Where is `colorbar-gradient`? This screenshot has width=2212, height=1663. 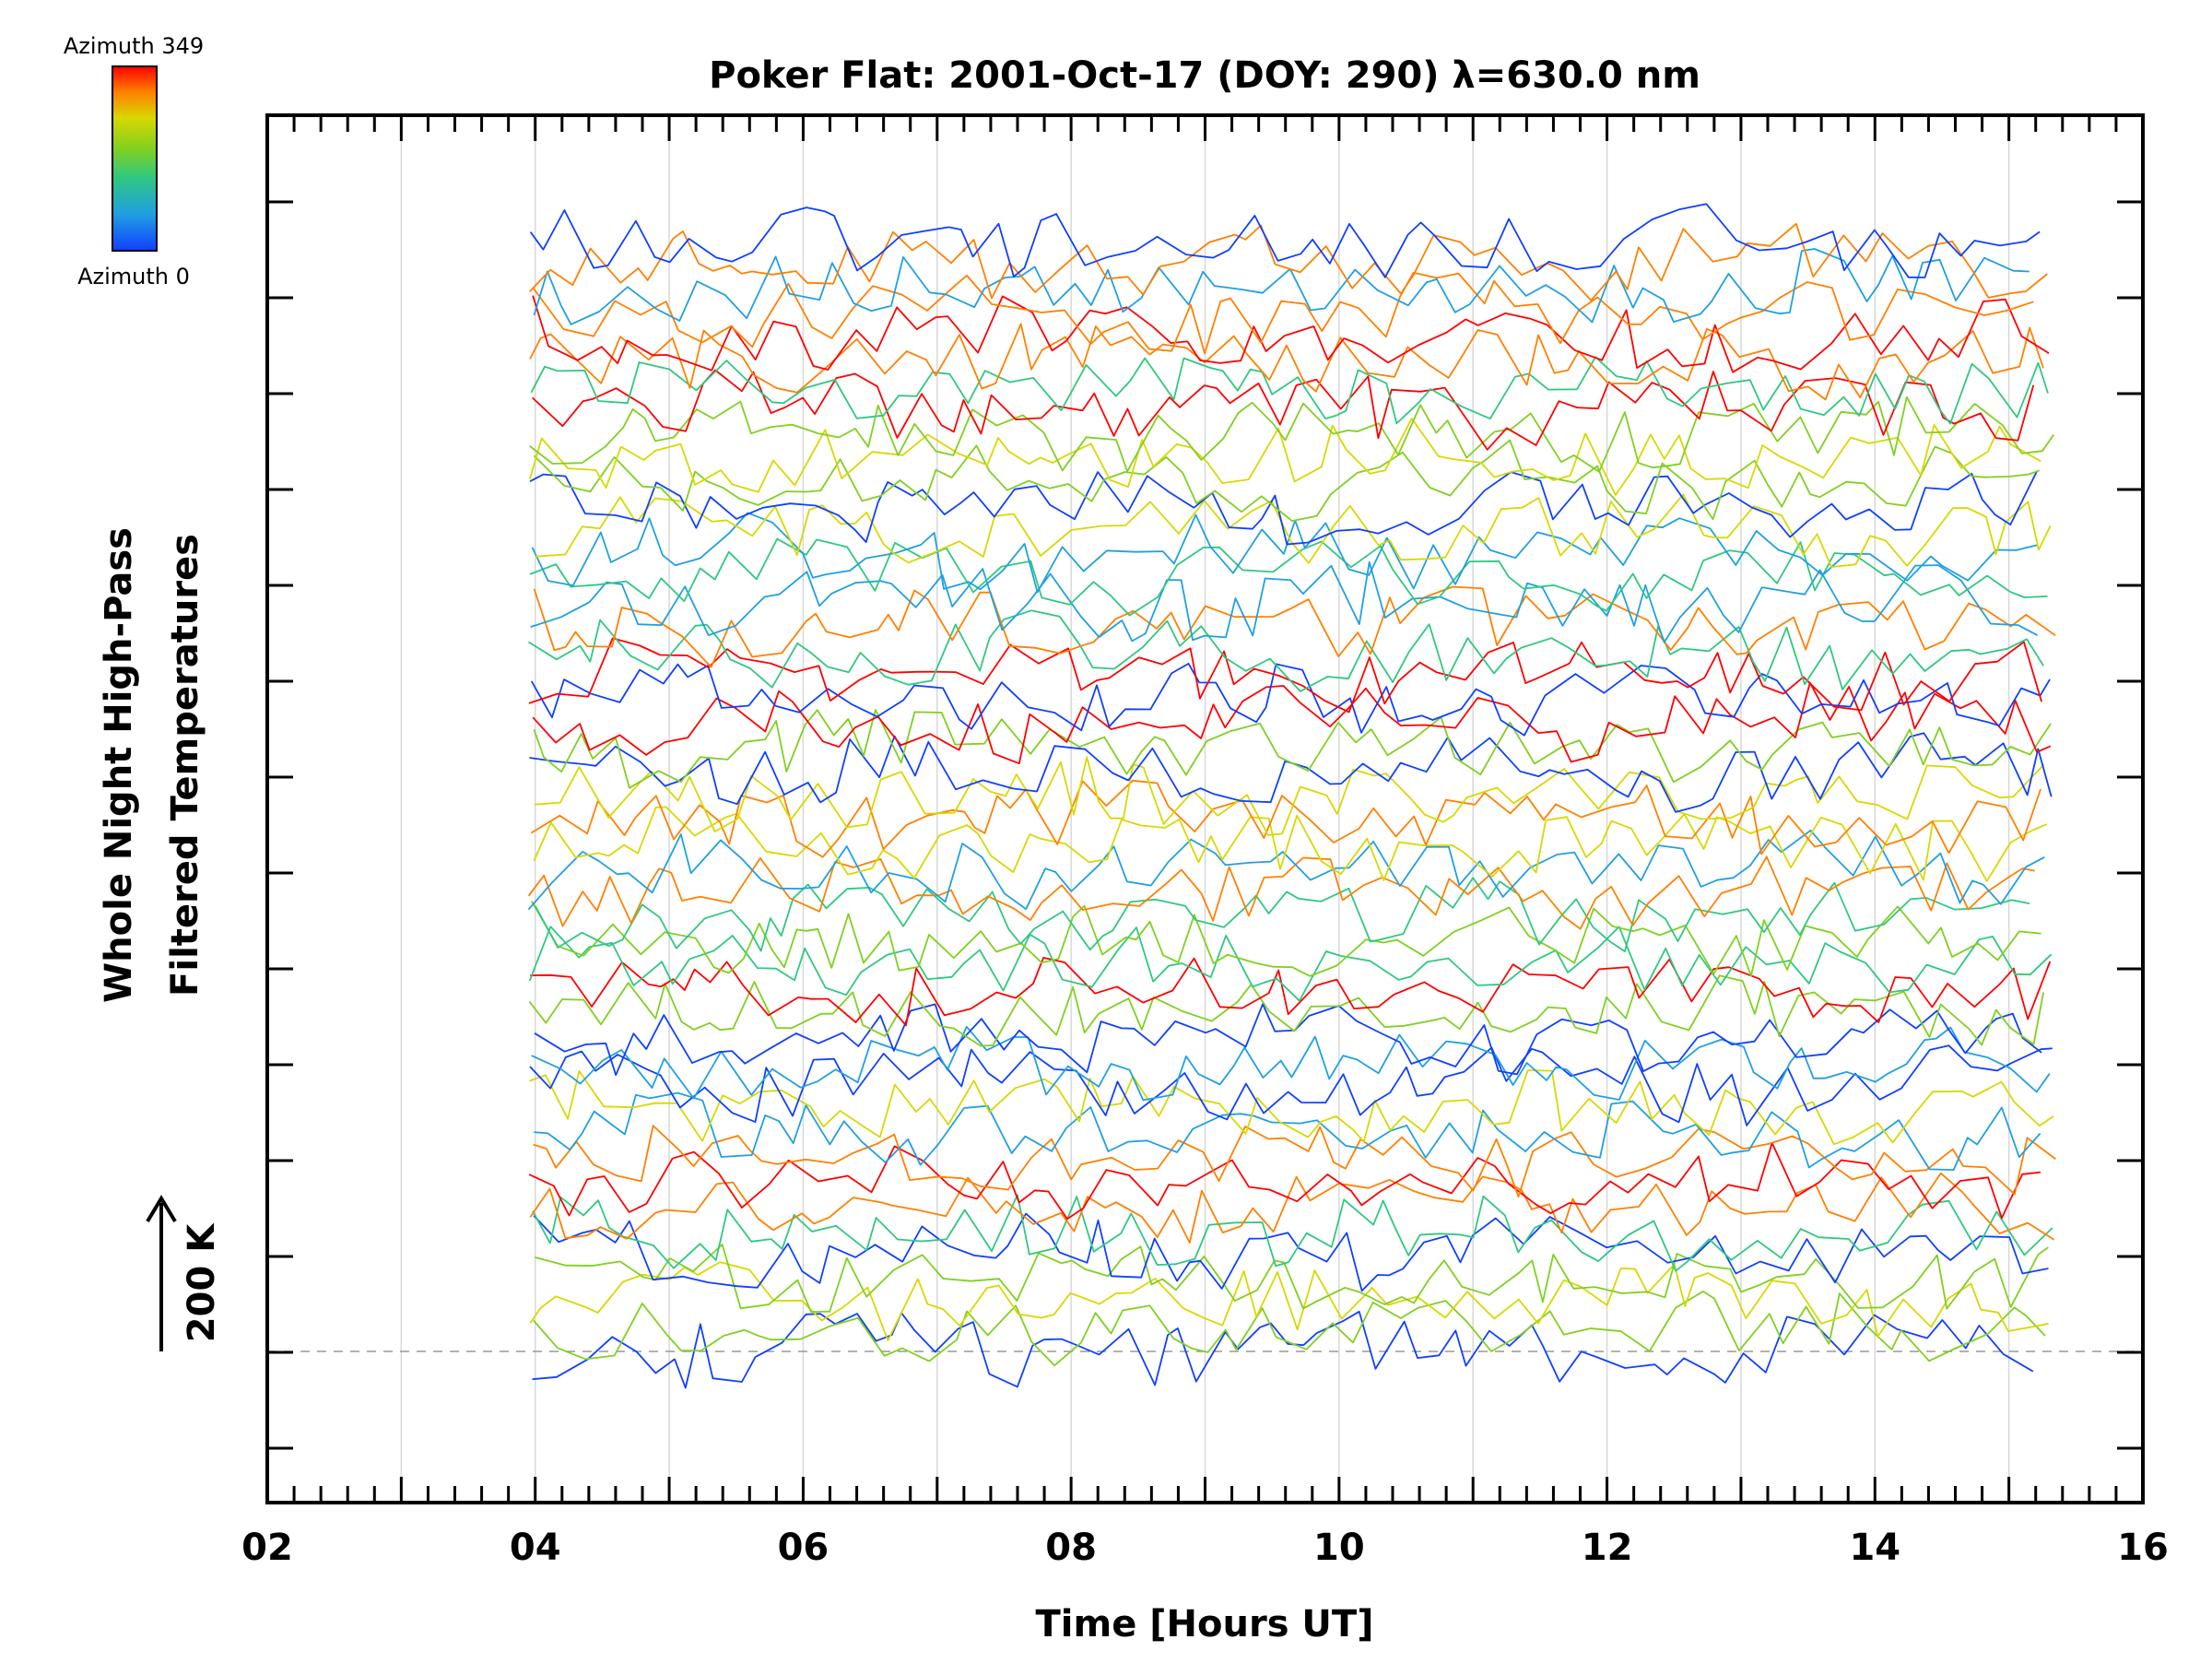 colorbar-gradient is located at coordinates (135, 158).